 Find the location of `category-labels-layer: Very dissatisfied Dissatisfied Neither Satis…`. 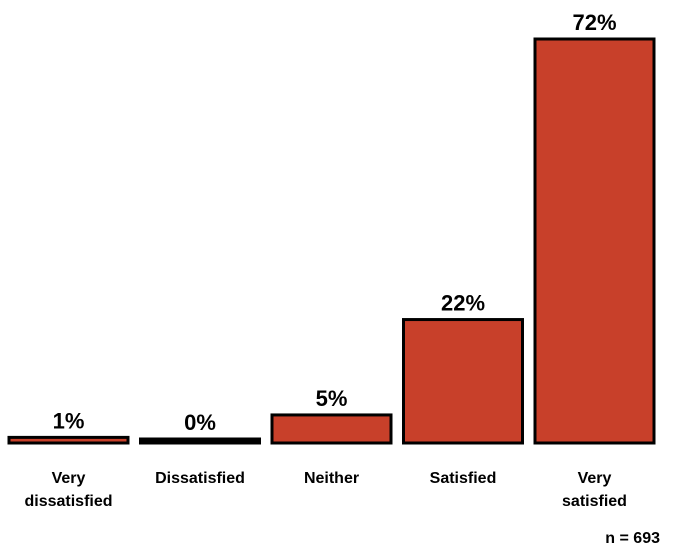

category-labels-layer: Very dissatisfied Dissatisfied Neither Satis… is located at coordinates (325, 490).